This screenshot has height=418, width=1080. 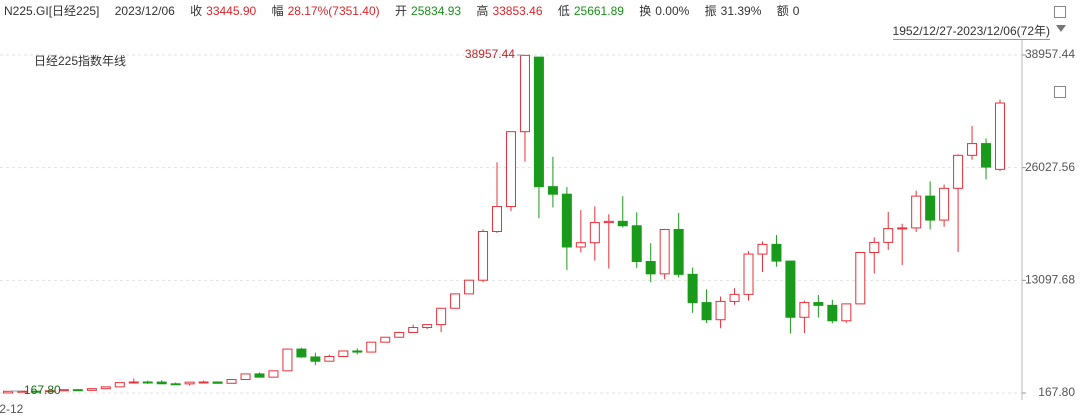 I want to click on min-annotation: 167.80, so click(x=42, y=390).